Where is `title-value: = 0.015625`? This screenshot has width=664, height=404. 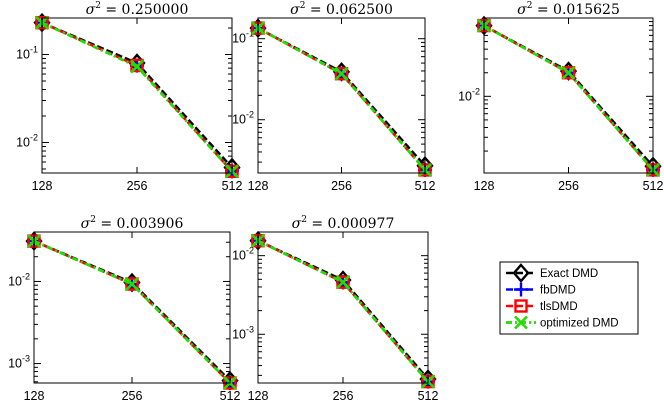
title-value: = 0.015625 is located at coordinates (575, 10).